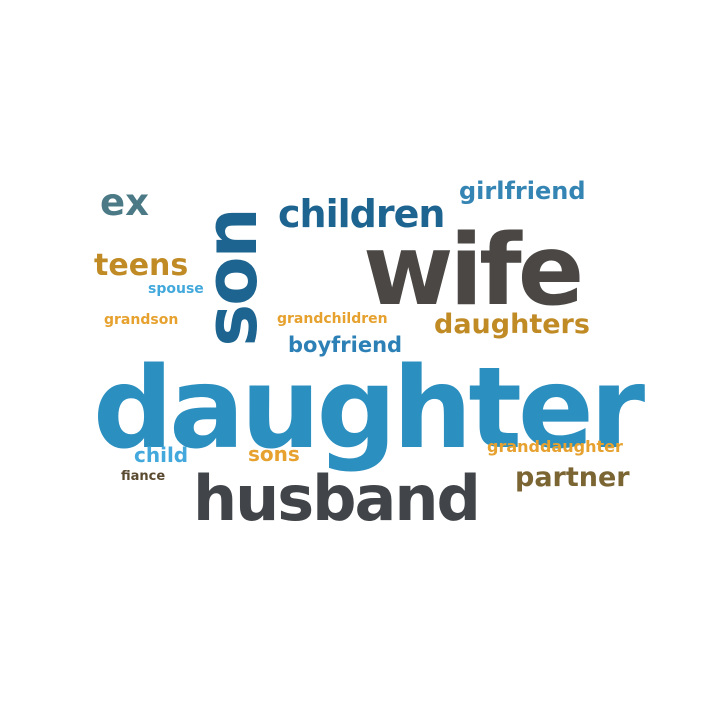  I want to click on word-partner: partner, so click(572, 477).